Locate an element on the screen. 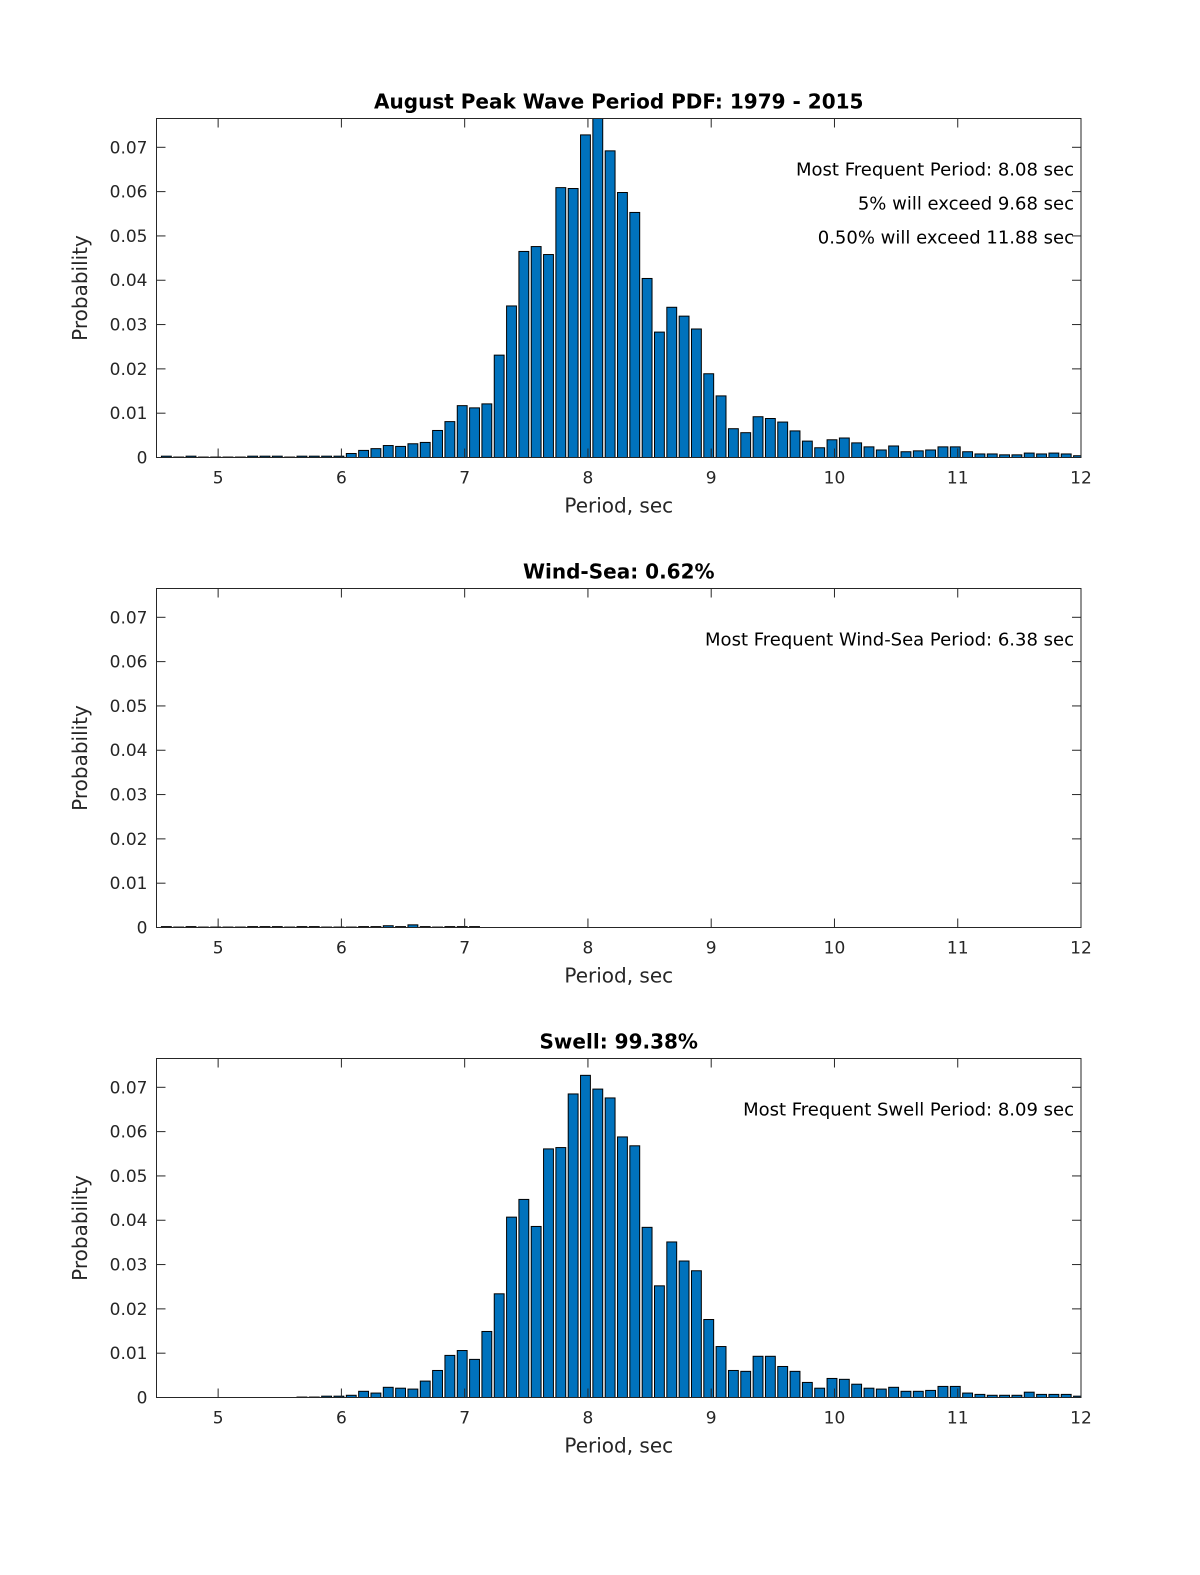 This screenshot has width=1200, height=1575. x-tick-label: 6 is located at coordinates (341, 479).